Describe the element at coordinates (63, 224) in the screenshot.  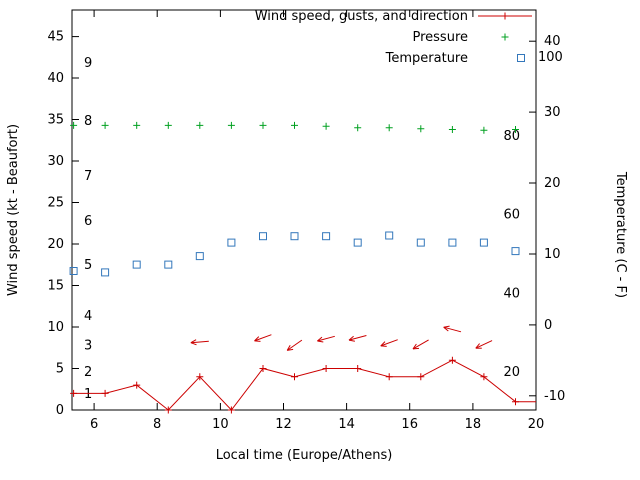
I see `left-axis-ticks: 0 5 10 15 20 25 30 35 40 45` at that location.